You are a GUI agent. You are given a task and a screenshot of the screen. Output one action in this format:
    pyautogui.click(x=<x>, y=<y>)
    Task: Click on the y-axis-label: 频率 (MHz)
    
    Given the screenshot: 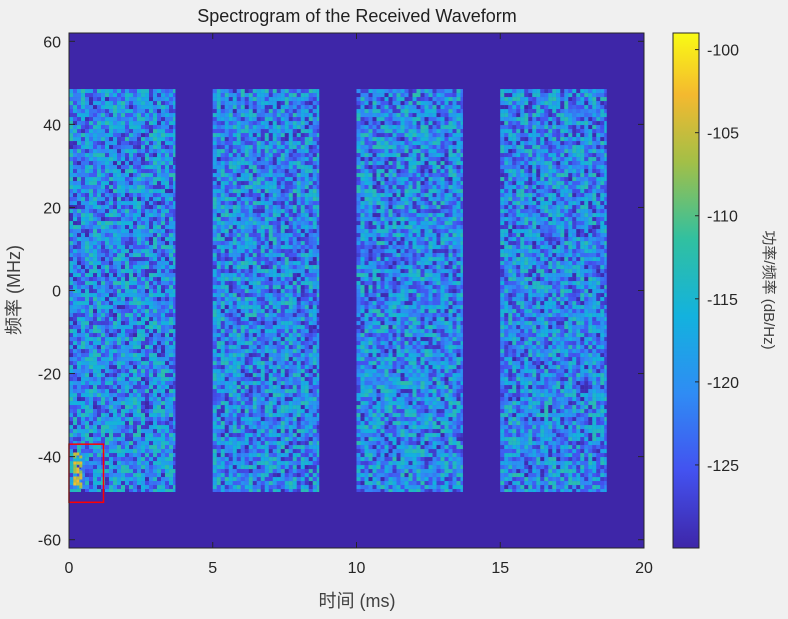 What is the action you would take?
    pyautogui.click(x=14, y=290)
    